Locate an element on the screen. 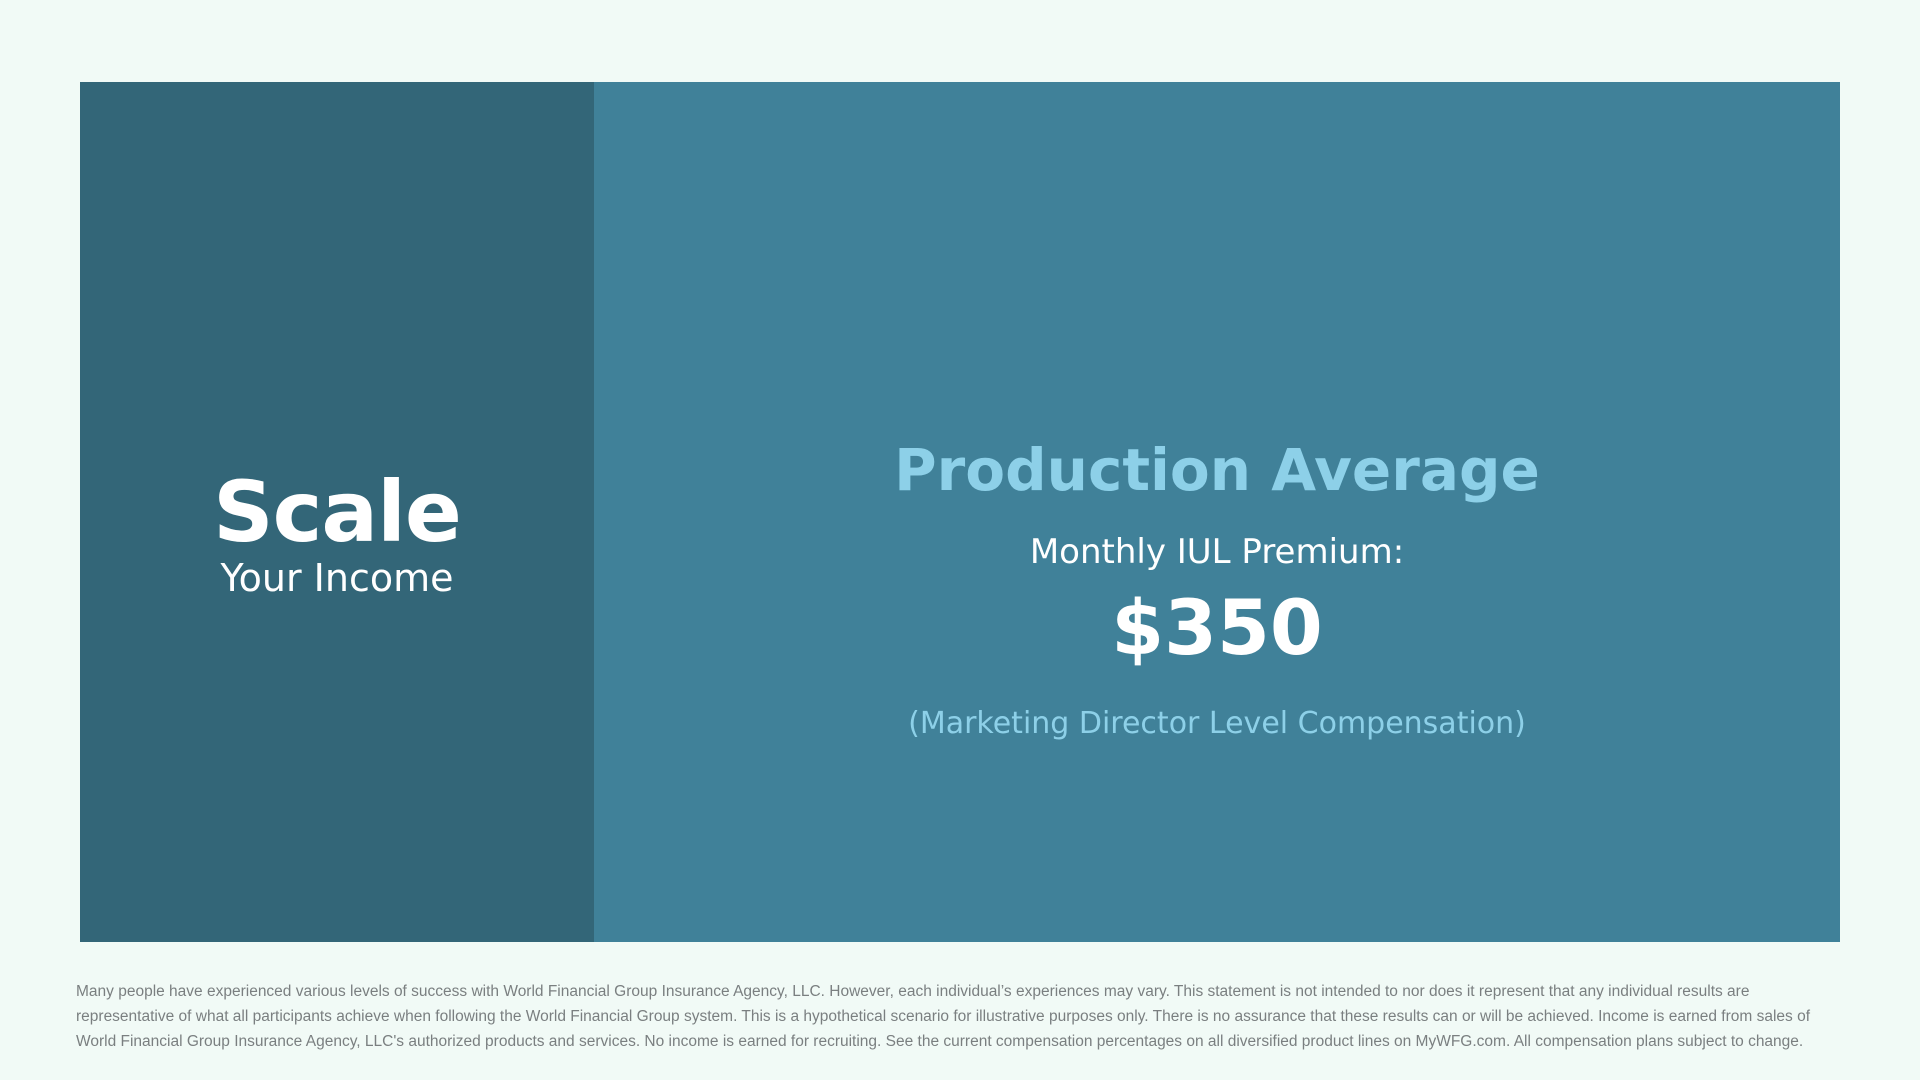  premium-label: Monthly IUL Premium: is located at coordinates (1217, 552).